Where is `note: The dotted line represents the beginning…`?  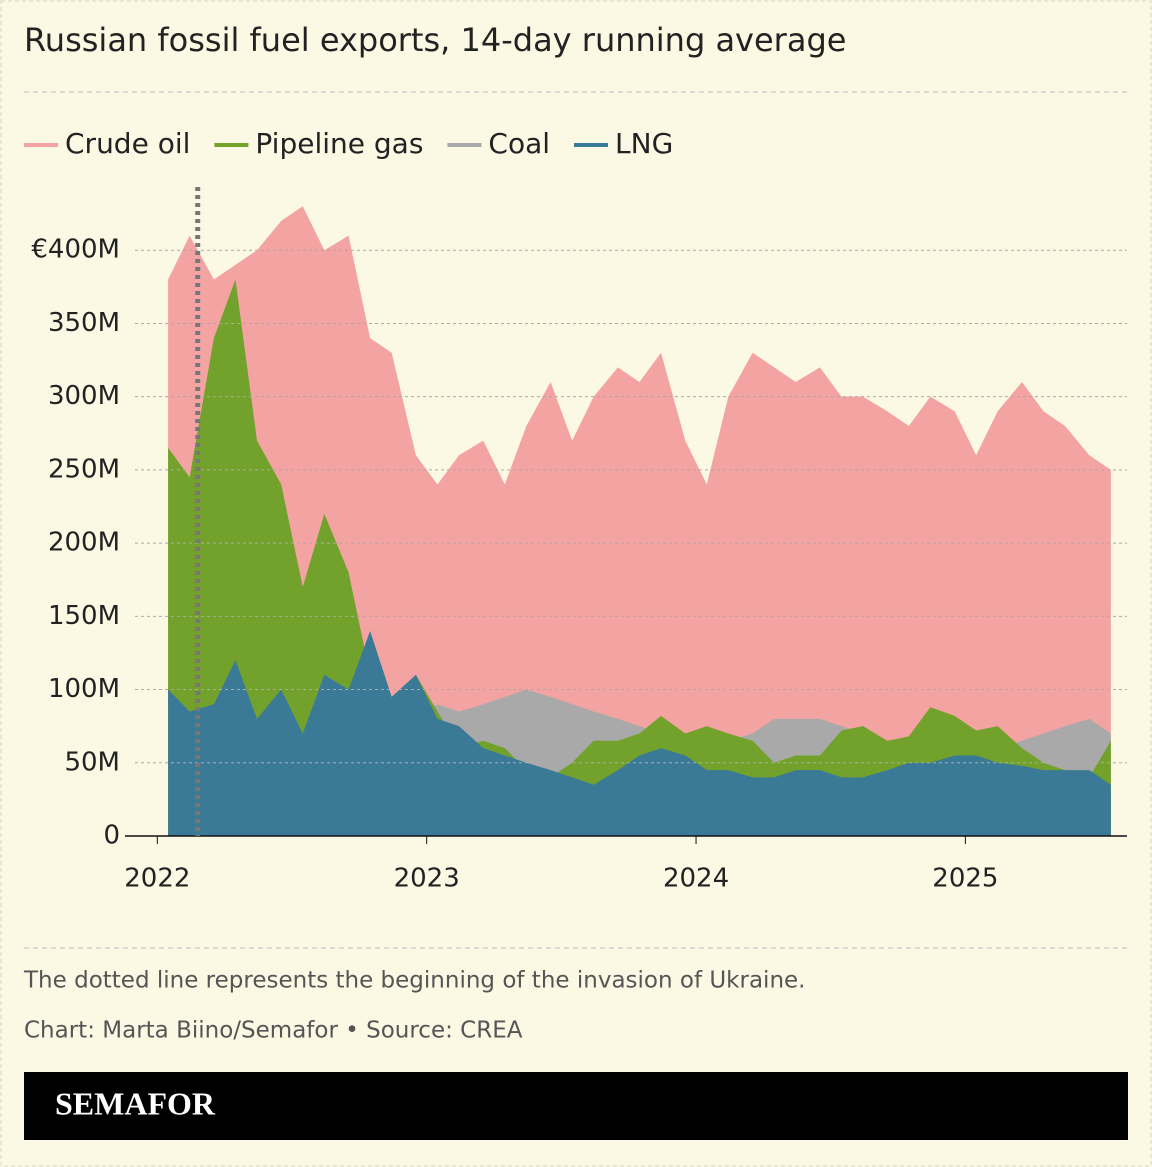 note: The dotted line represents the beginning… is located at coordinates (414, 981).